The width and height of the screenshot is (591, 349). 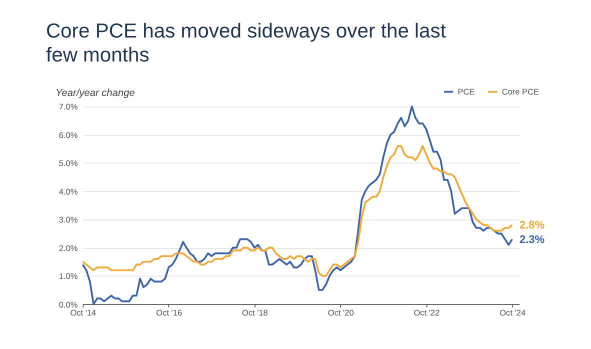 What do you see at coordinates (68, 135) in the screenshot?
I see `y-tick-label: 6.0%` at bounding box center [68, 135].